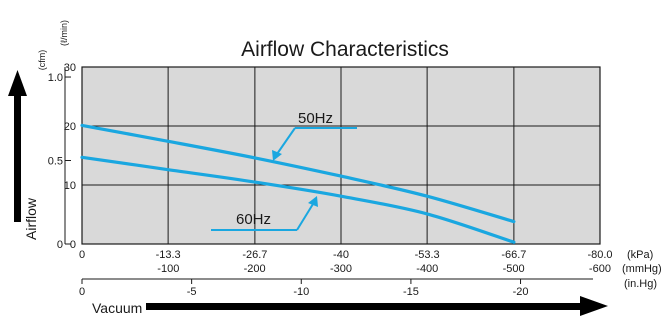 The image size is (669, 320). What do you see at coordinates (70, 127) in the screenshot?
I see `y-tick-label: 20` at bounding box center [70, 127].